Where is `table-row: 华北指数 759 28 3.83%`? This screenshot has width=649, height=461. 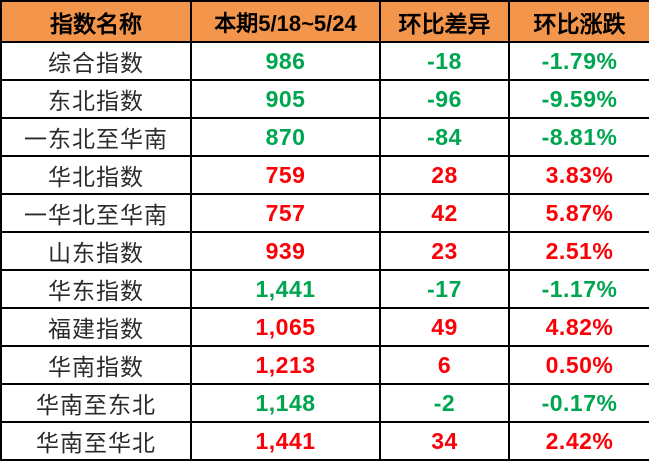 table-row: 华北指数 759 28 3.83% is located at coordinates (324, 175).